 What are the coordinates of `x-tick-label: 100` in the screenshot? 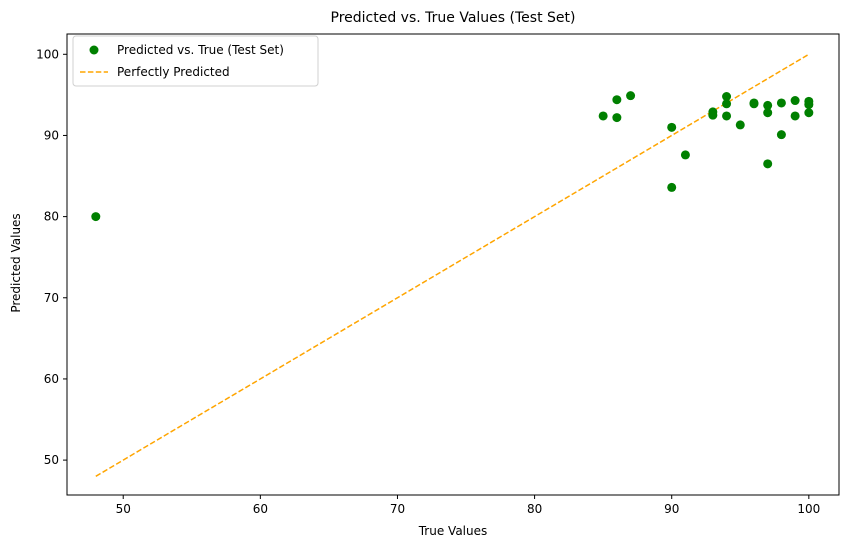 It's located at (808, 509).